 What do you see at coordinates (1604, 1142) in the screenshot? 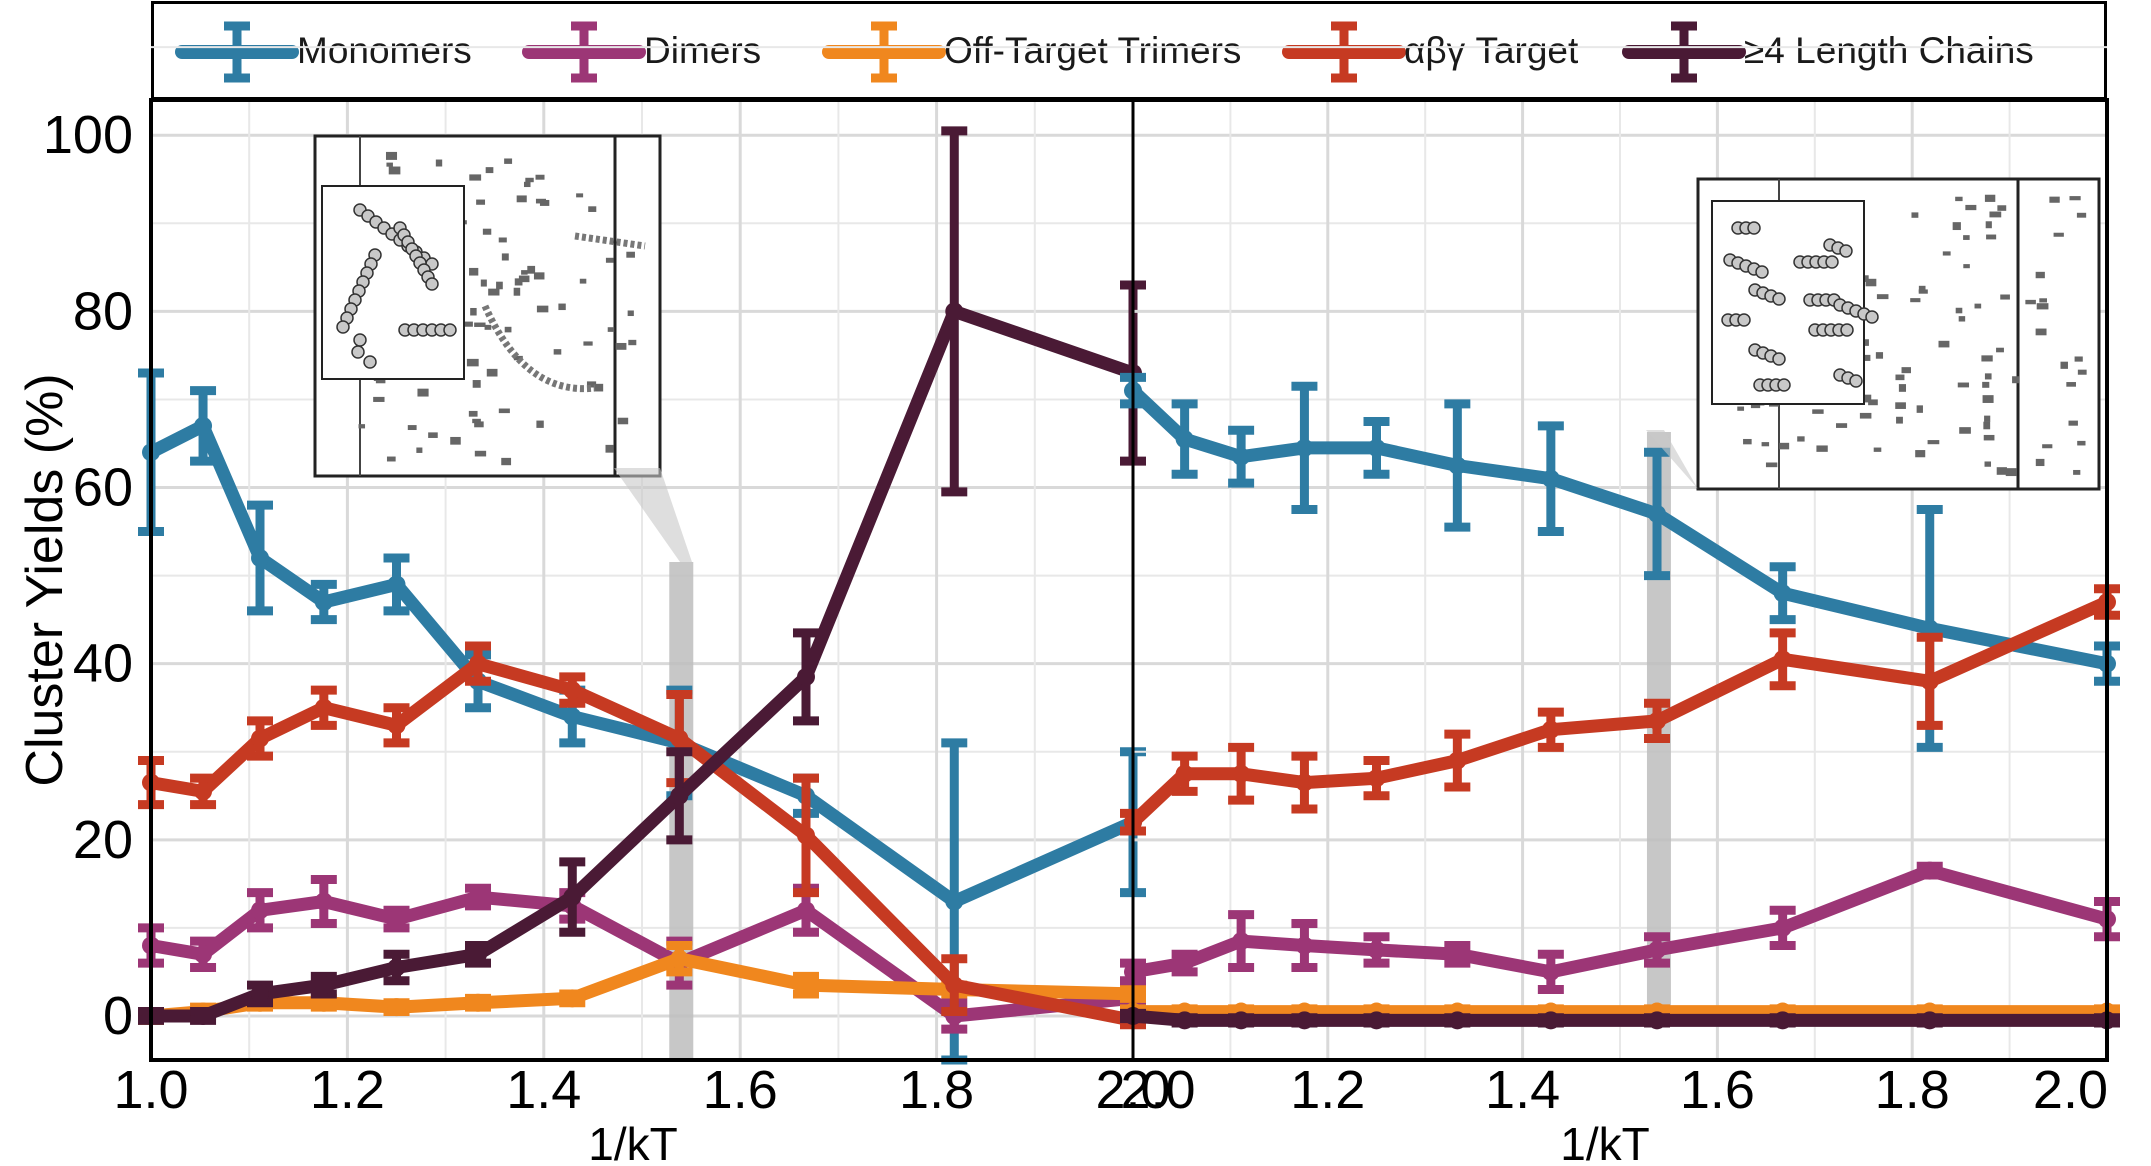
I see `x-axis-title-right: 1/kT` at bounding box center [1604, 1142].